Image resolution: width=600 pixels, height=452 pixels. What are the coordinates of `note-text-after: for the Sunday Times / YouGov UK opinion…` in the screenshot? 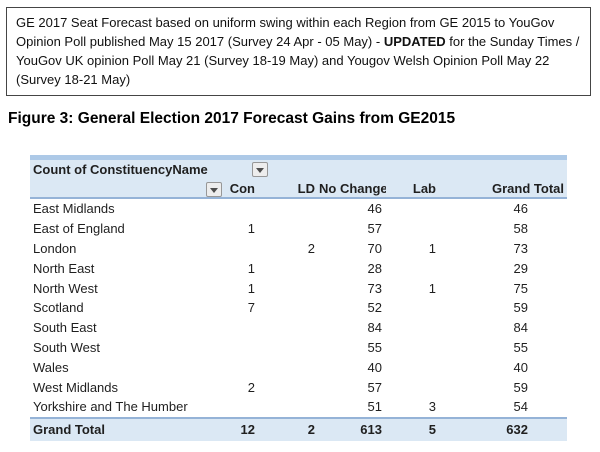 It's located at (298, 60).